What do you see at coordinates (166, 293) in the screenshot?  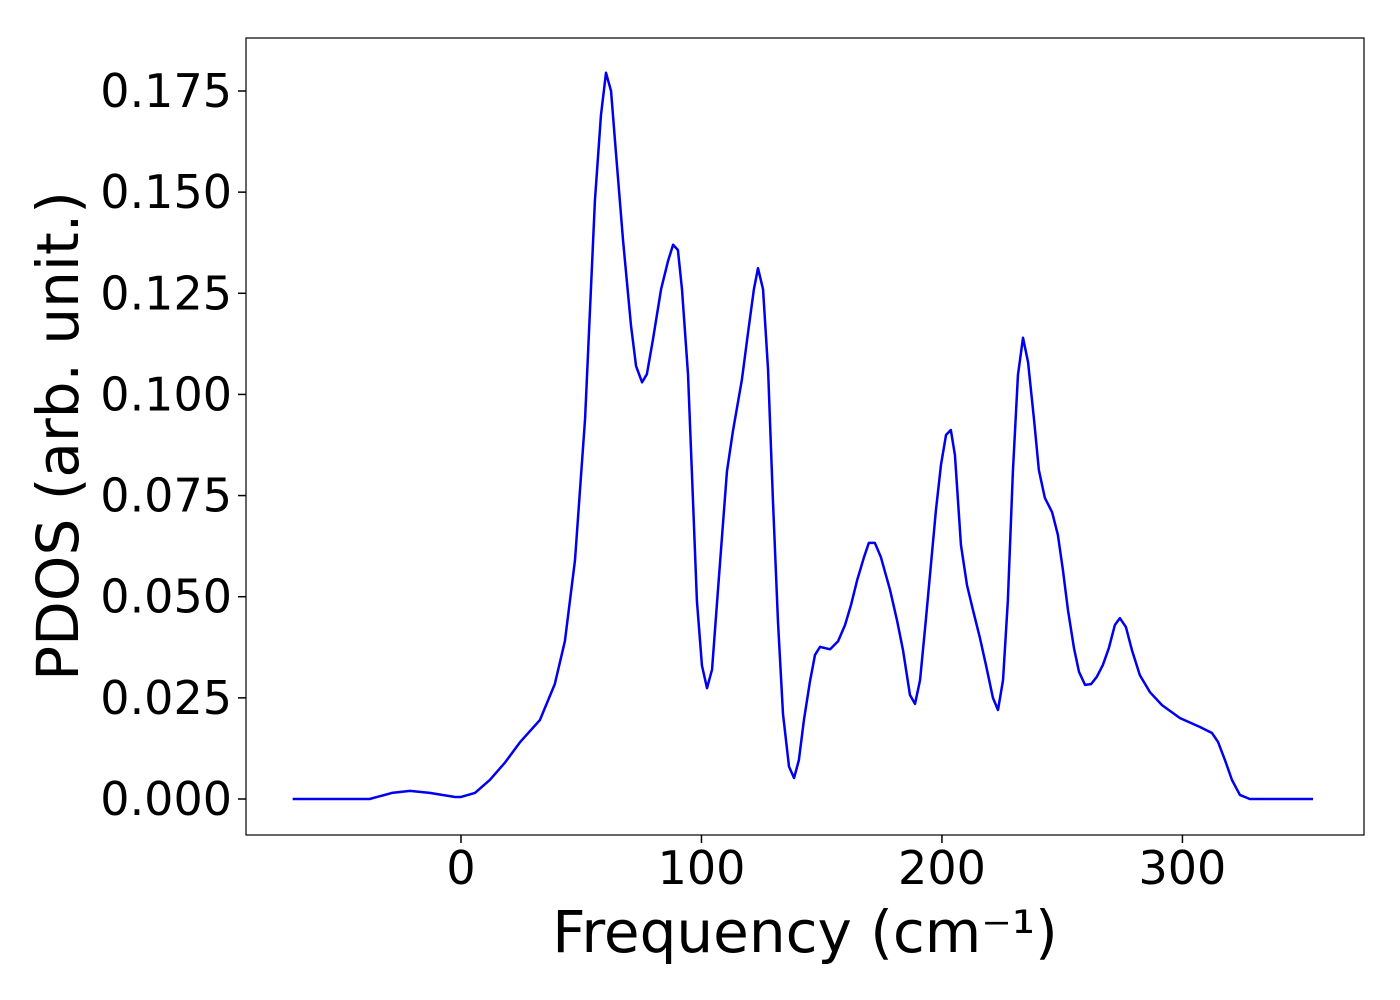 I see `y-tick-label: 0.125` at bounding box center [166, 293].